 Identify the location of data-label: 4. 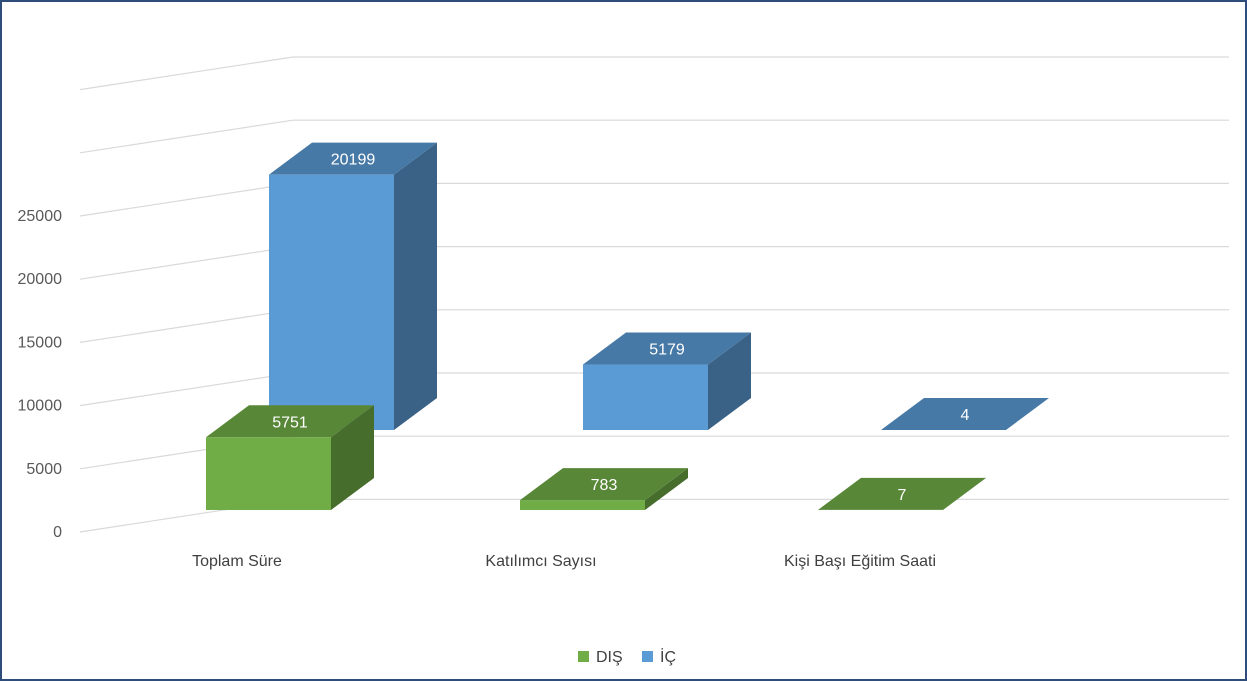
(965, 415).